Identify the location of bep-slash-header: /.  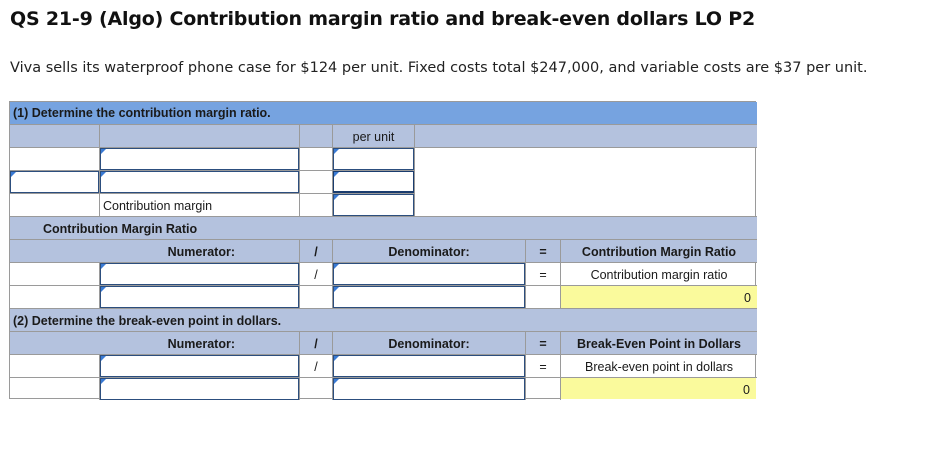
(316, 344).